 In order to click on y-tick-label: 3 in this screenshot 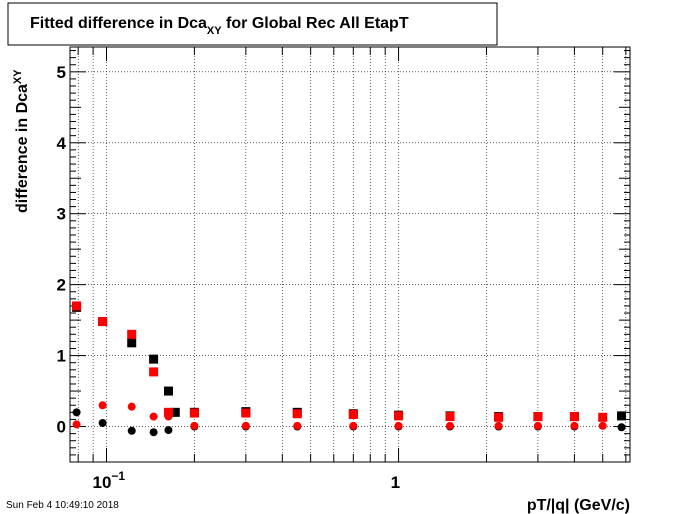, I will do `click(61, 214)`.